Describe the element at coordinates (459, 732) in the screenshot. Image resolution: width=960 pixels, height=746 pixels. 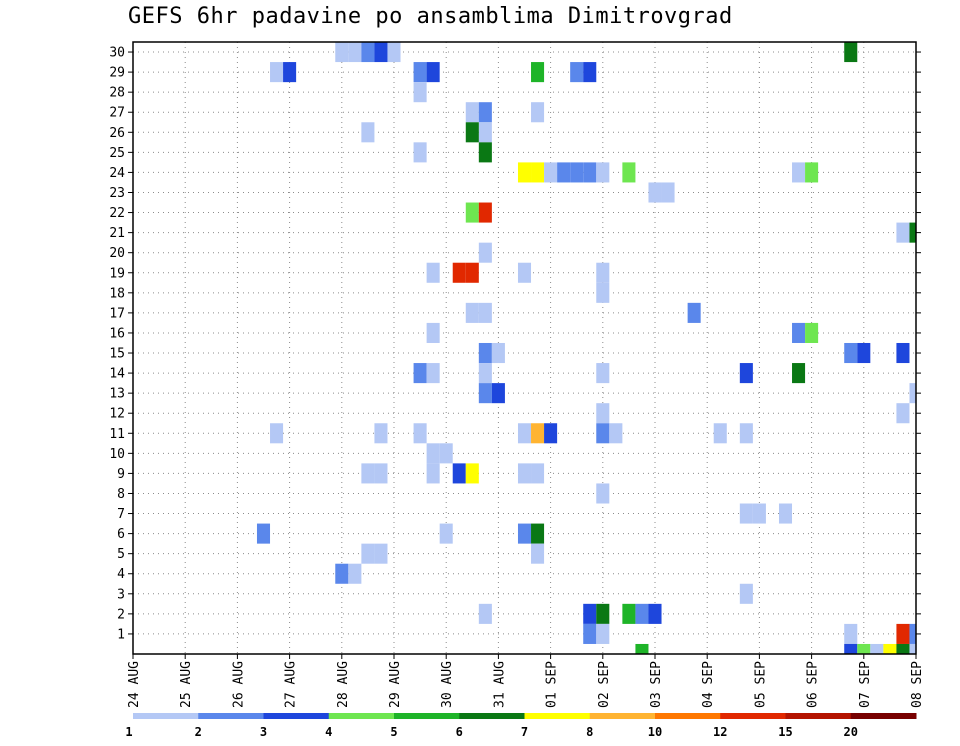
I see `colorbar-label: 6` at that location.